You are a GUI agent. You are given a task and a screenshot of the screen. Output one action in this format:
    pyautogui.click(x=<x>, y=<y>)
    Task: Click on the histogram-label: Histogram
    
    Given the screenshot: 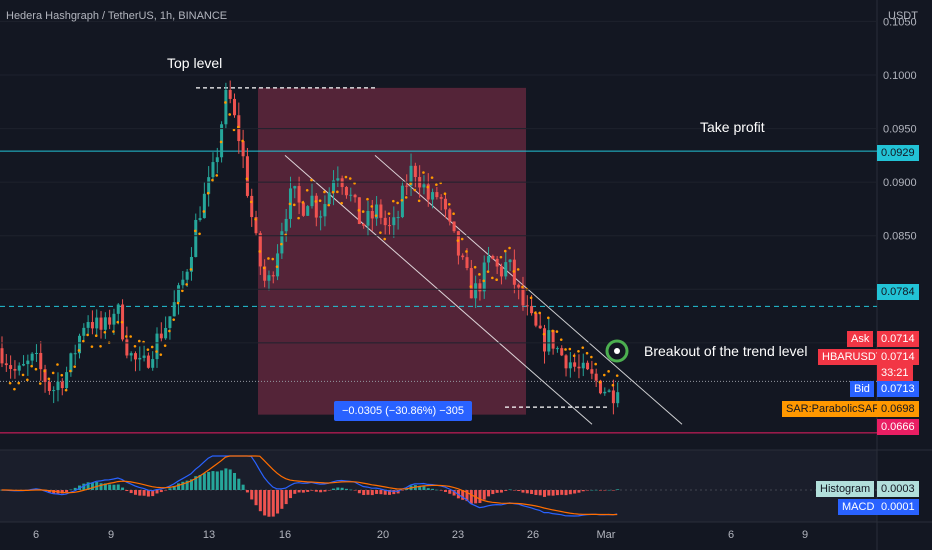 What is the action you would take?
    pyautogui.click(x=845, y=489)
    